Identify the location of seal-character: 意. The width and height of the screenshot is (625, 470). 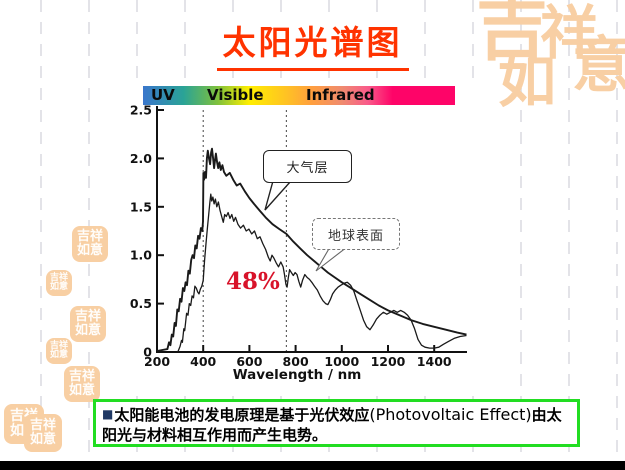
(598, 66).